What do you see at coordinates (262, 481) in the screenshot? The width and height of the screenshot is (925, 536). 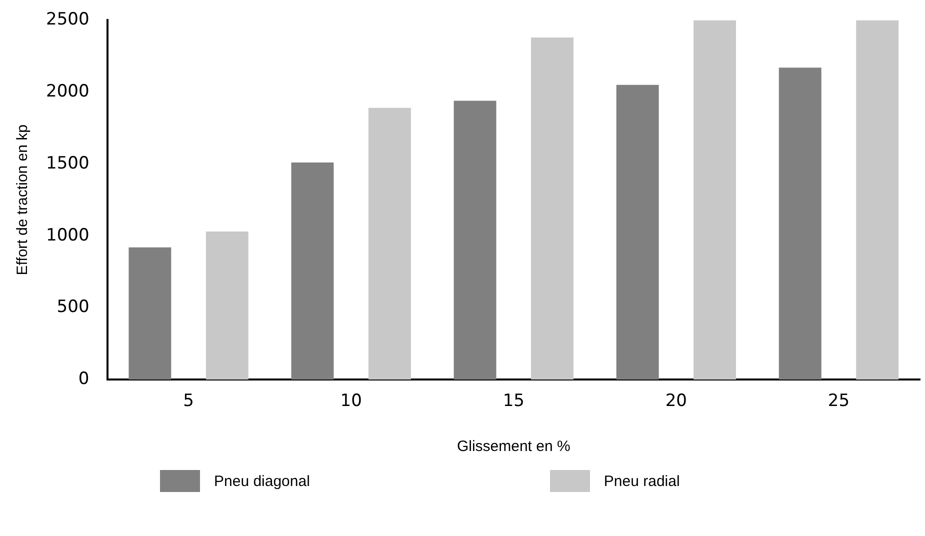 I see `legend-label: Pneu diagonal` at bounding box center [262, 481].